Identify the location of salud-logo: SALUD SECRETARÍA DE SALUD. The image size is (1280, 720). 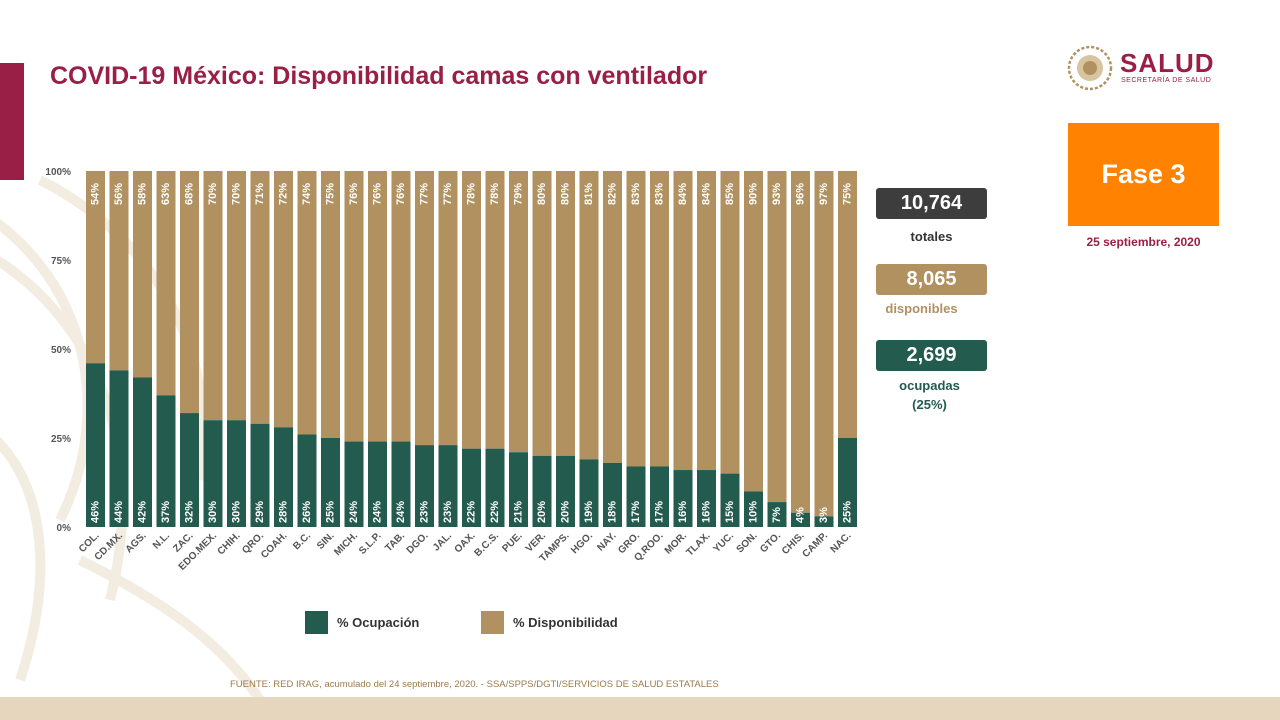
(1146, 68).